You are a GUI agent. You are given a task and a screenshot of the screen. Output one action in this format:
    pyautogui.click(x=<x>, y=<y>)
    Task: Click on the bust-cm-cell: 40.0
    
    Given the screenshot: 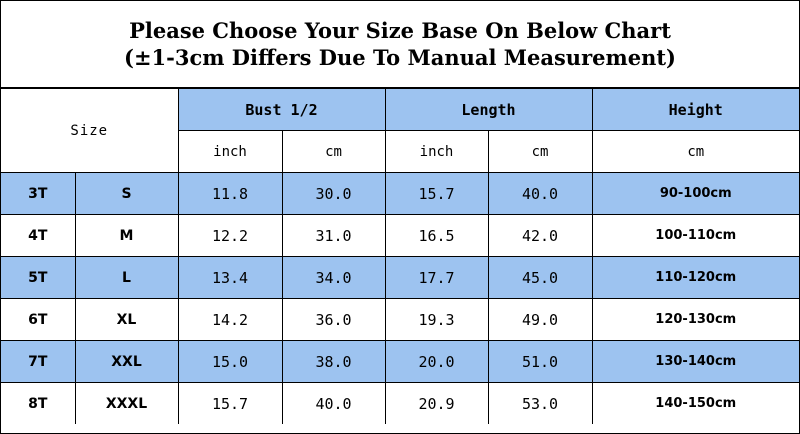 What is the action you would take?
    pyautogui.click(x=333, y=403)
    